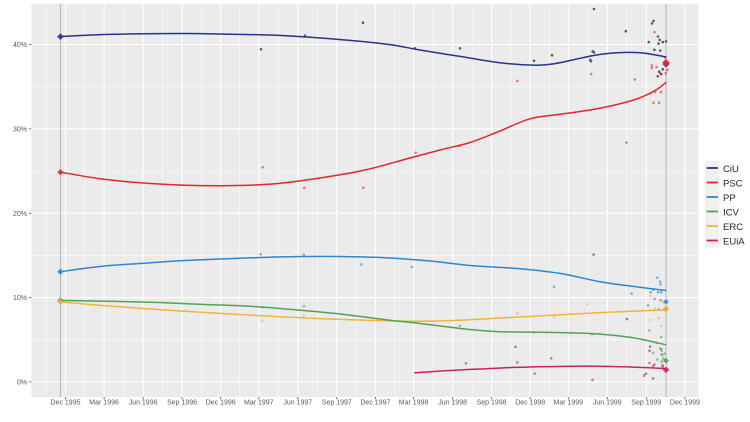  I want to click on svg-text: Sep 1997, so click(337, 403).